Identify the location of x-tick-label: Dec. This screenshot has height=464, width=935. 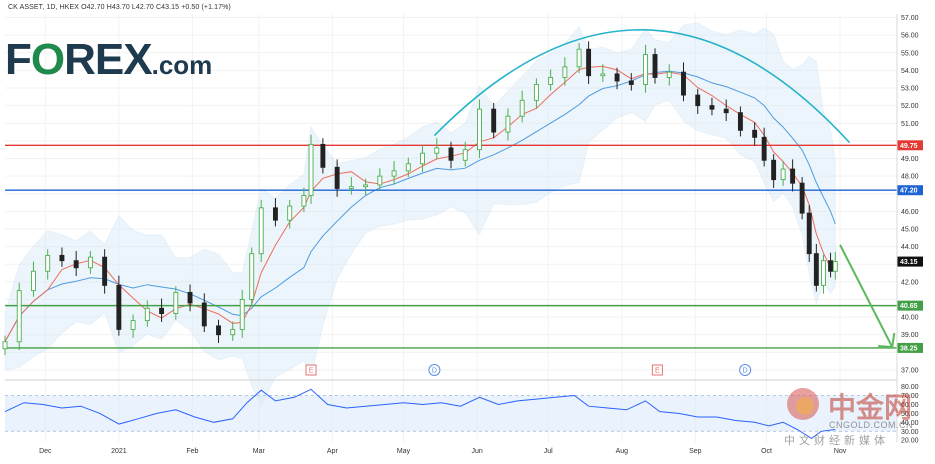
(45, 451).